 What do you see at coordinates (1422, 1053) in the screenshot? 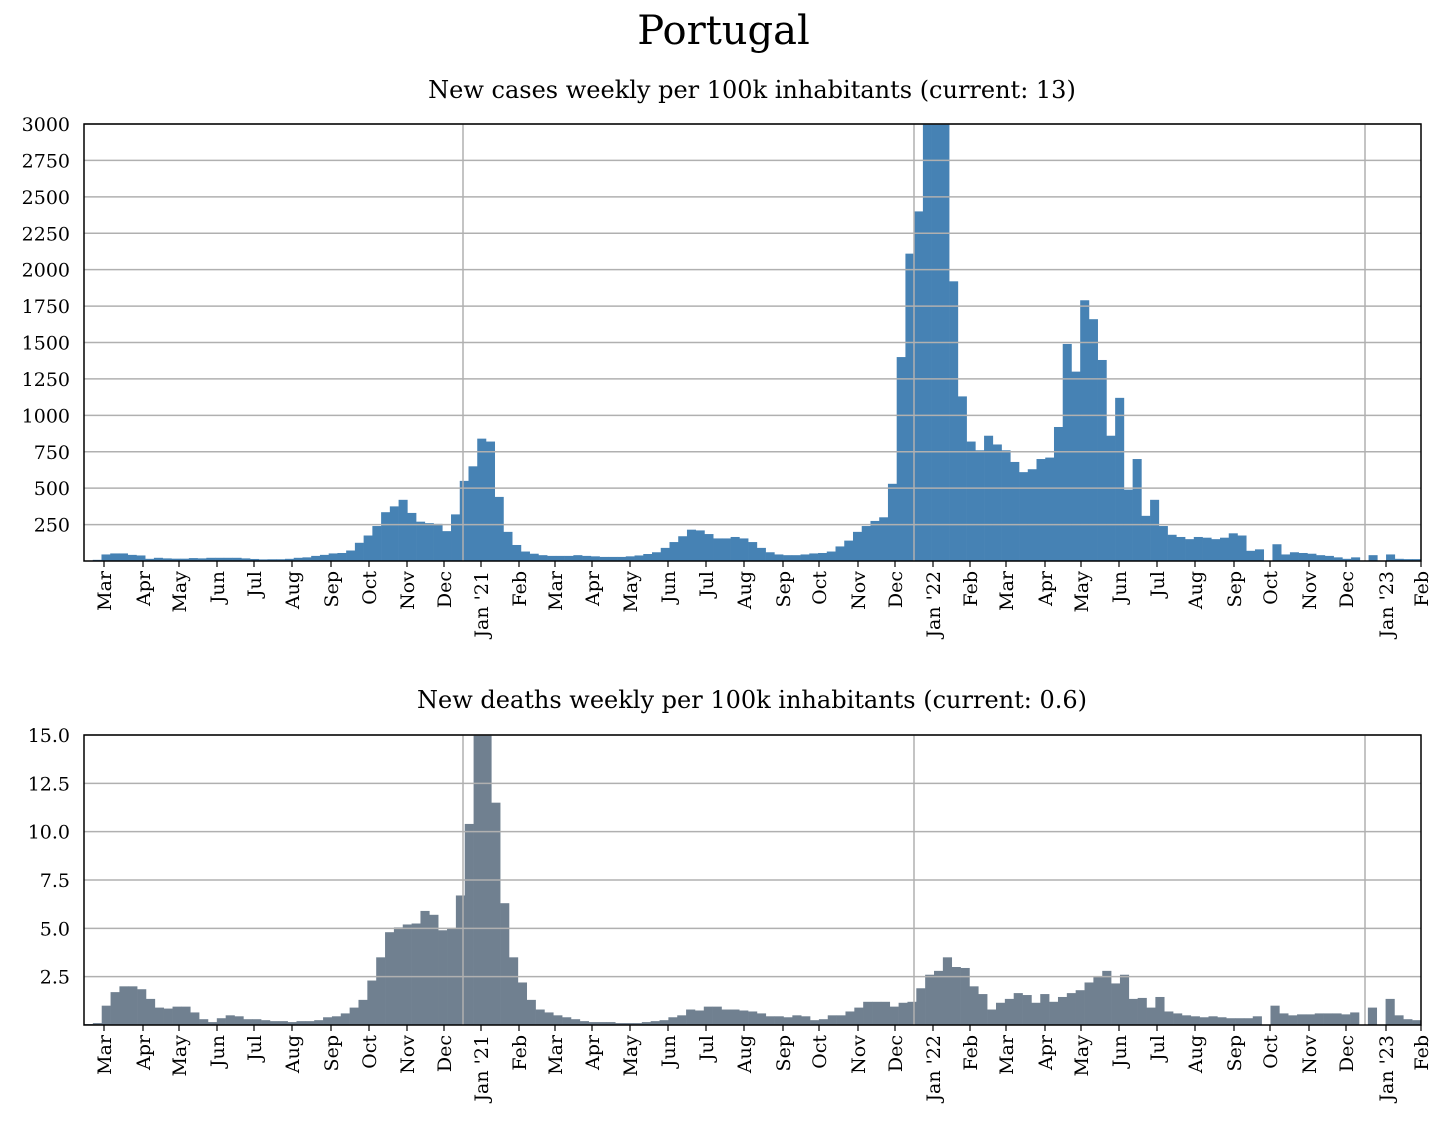
I see `deaths-xtick-label: Feb` at bounding box center [1422, 1053].